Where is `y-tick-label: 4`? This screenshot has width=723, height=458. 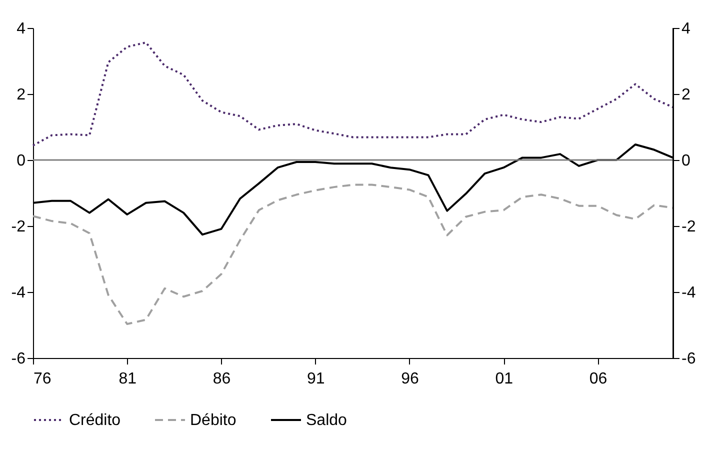 y-tick-label: 4 is located at coordinates (21, 29).